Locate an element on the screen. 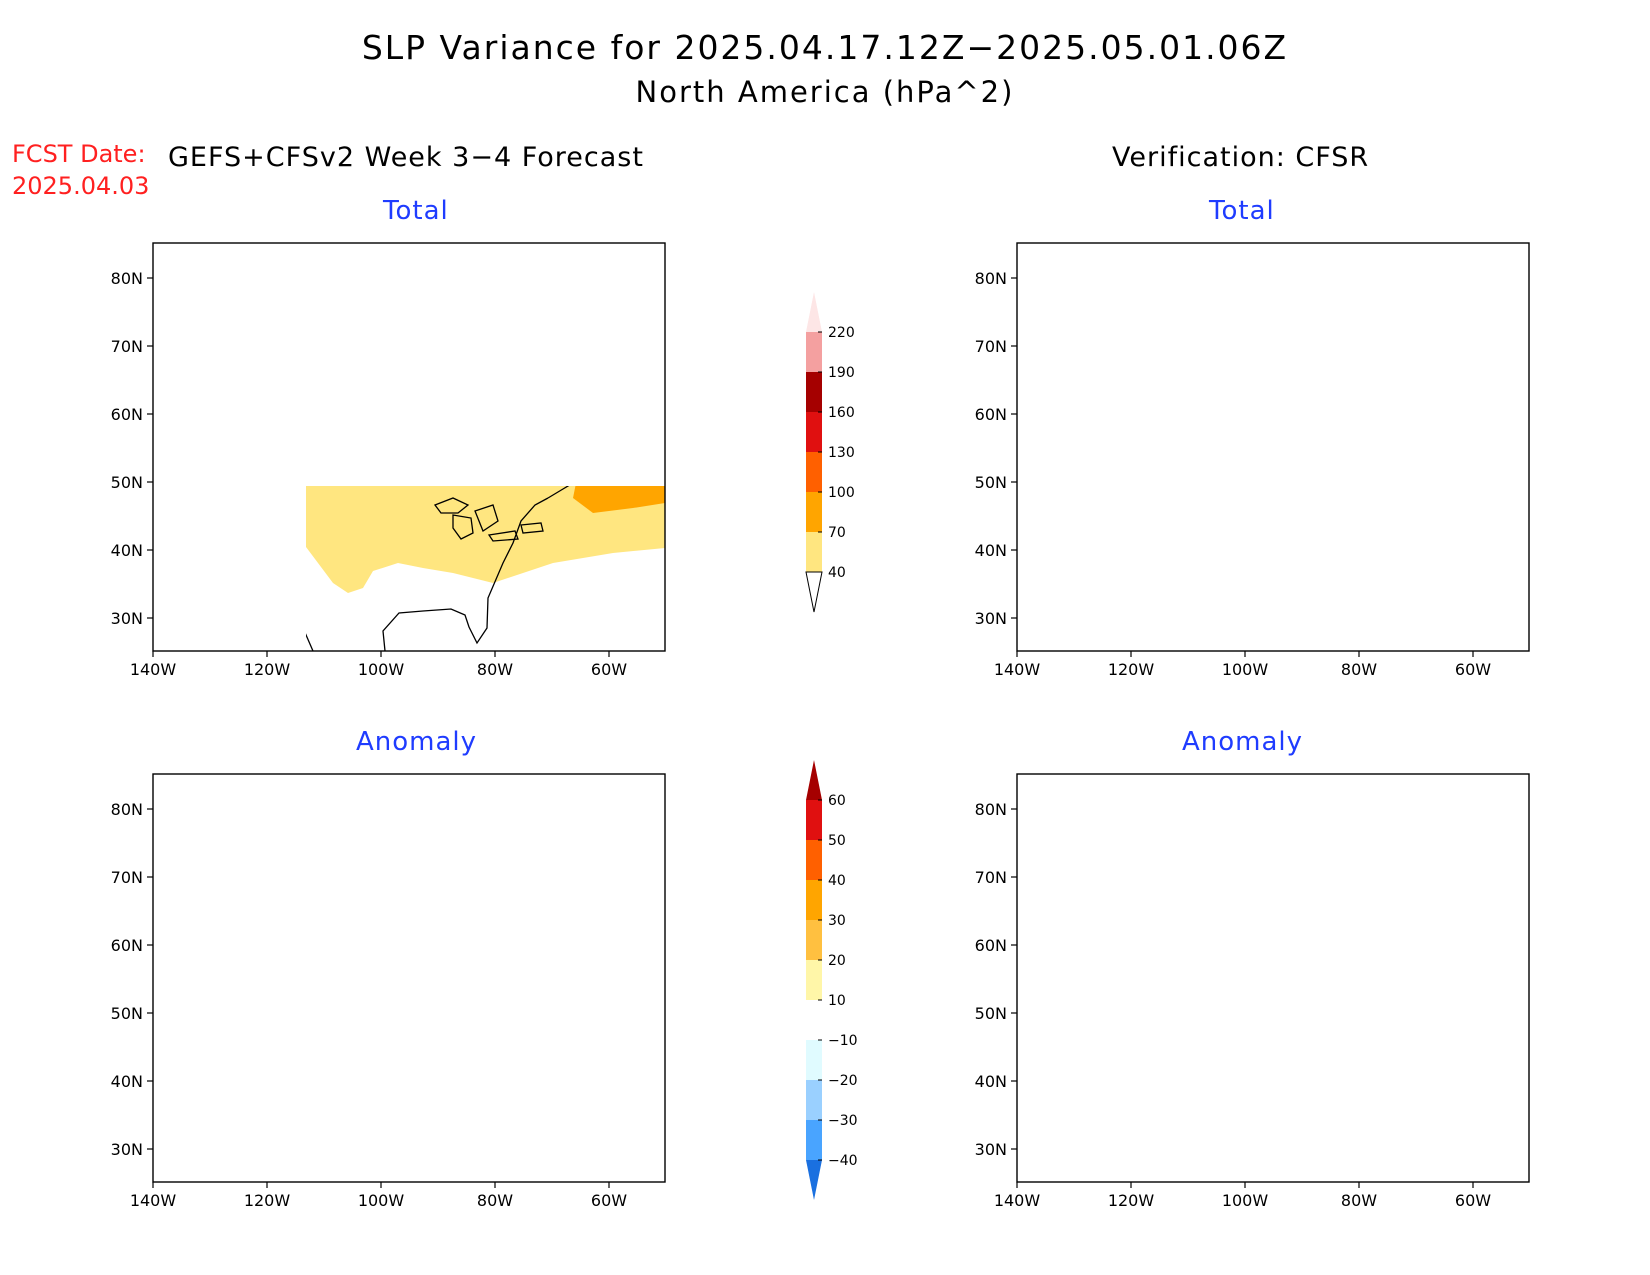  colorbar-label: −10 is located at coordinates (843, 1041).